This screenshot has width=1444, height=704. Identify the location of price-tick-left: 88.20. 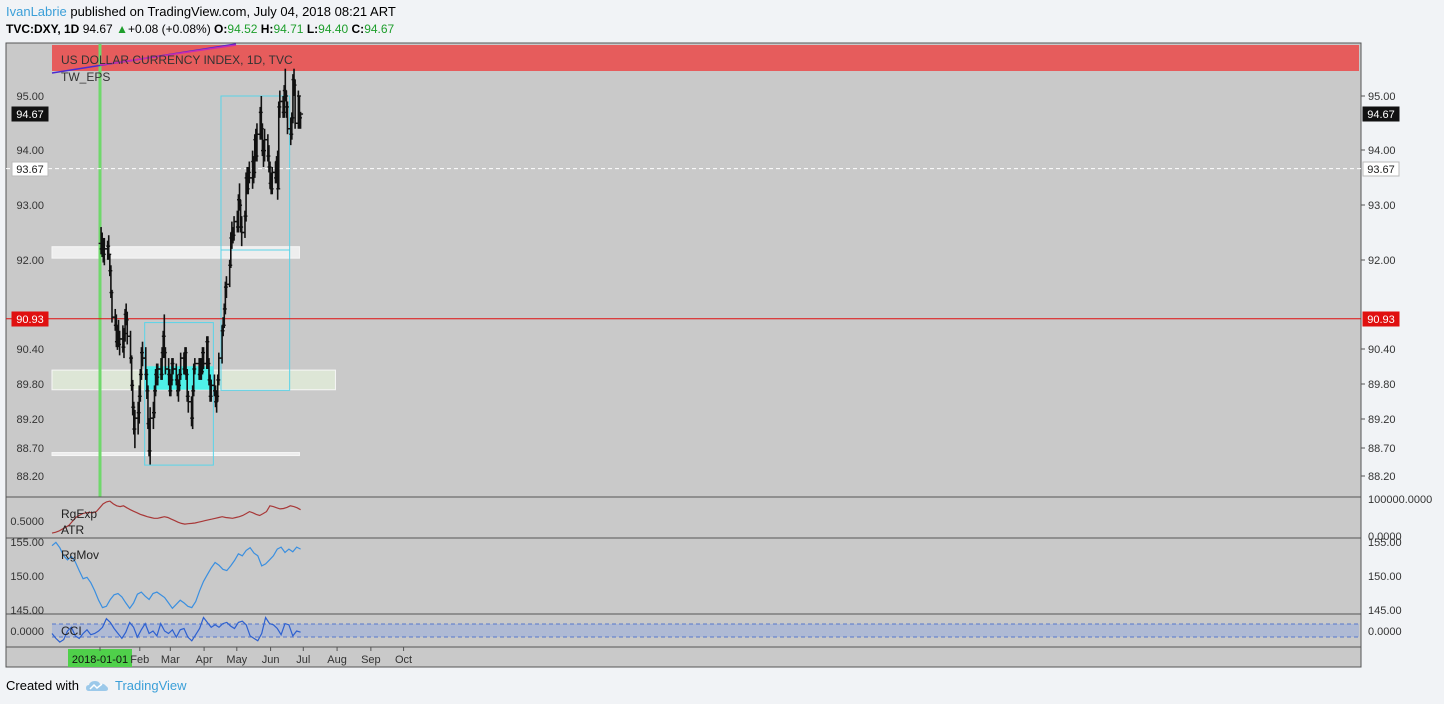
(30, 477).